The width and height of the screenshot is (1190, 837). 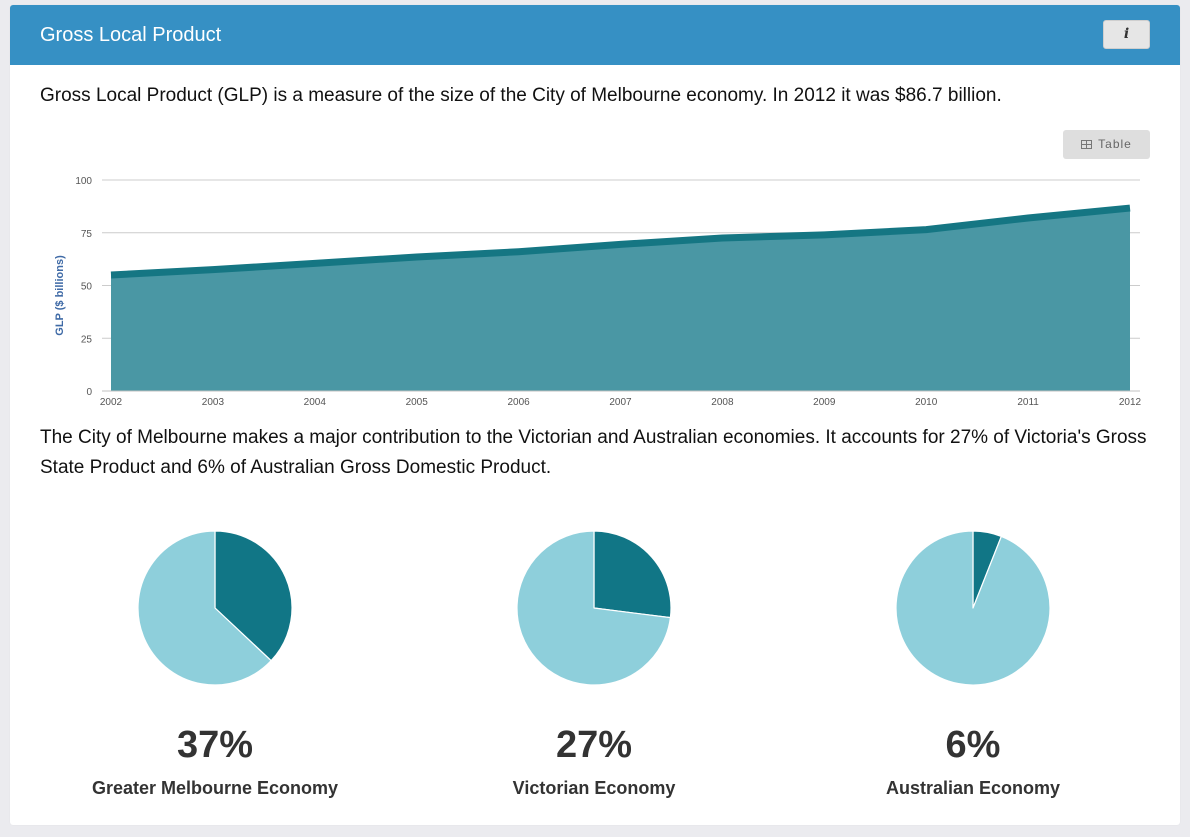 What do you see at coordinates (620, 402) in the screenshot?
I see `x-tick-label: 2007` at bounding box center [620, 402].